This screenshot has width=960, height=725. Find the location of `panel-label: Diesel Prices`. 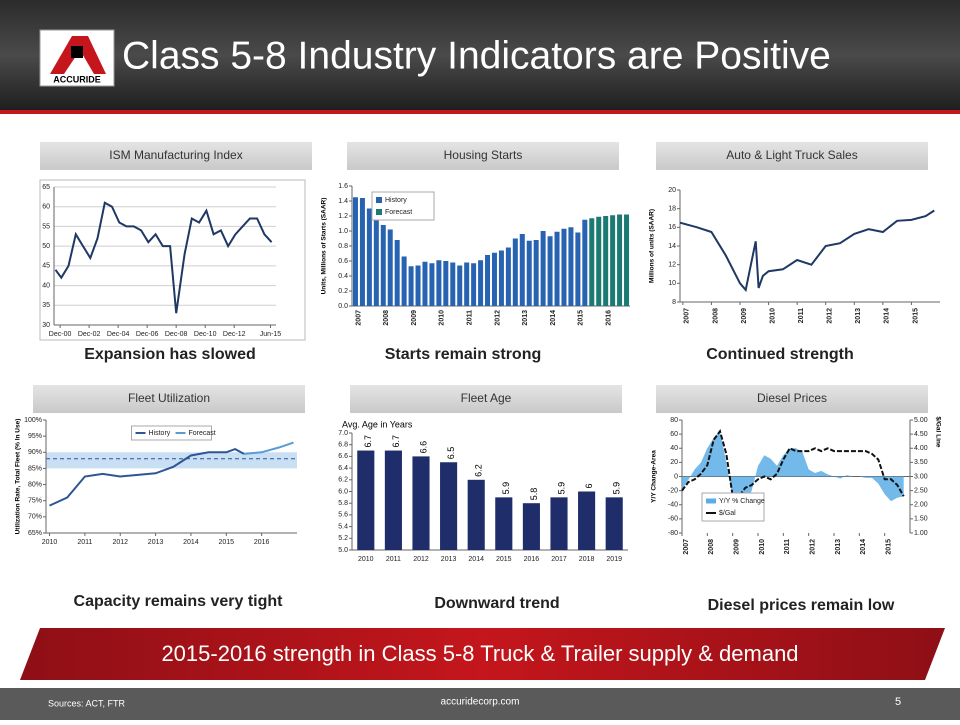

panel-label: Diesel Prices is located at coordinates (792, 398).